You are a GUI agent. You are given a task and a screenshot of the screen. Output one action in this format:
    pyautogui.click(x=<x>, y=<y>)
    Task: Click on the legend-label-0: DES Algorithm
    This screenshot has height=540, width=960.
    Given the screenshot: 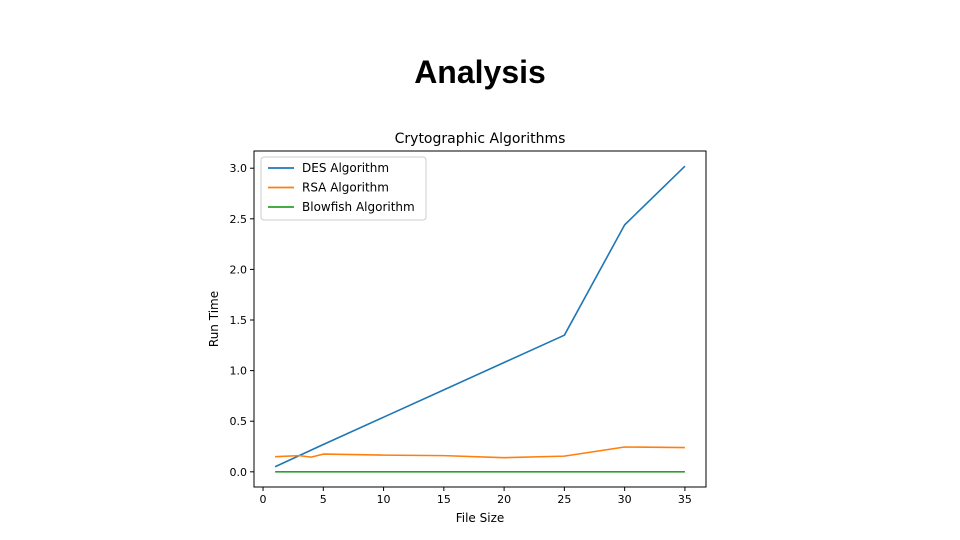 What is the action you would take?
    pyautogui.click(x=345, y=168)
    